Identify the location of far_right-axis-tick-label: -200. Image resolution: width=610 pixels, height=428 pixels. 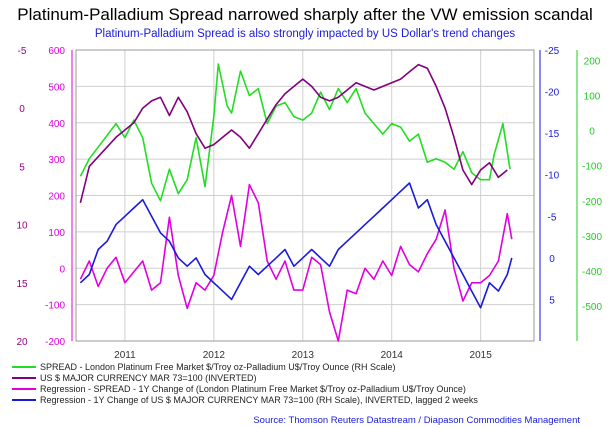
(592, 202).